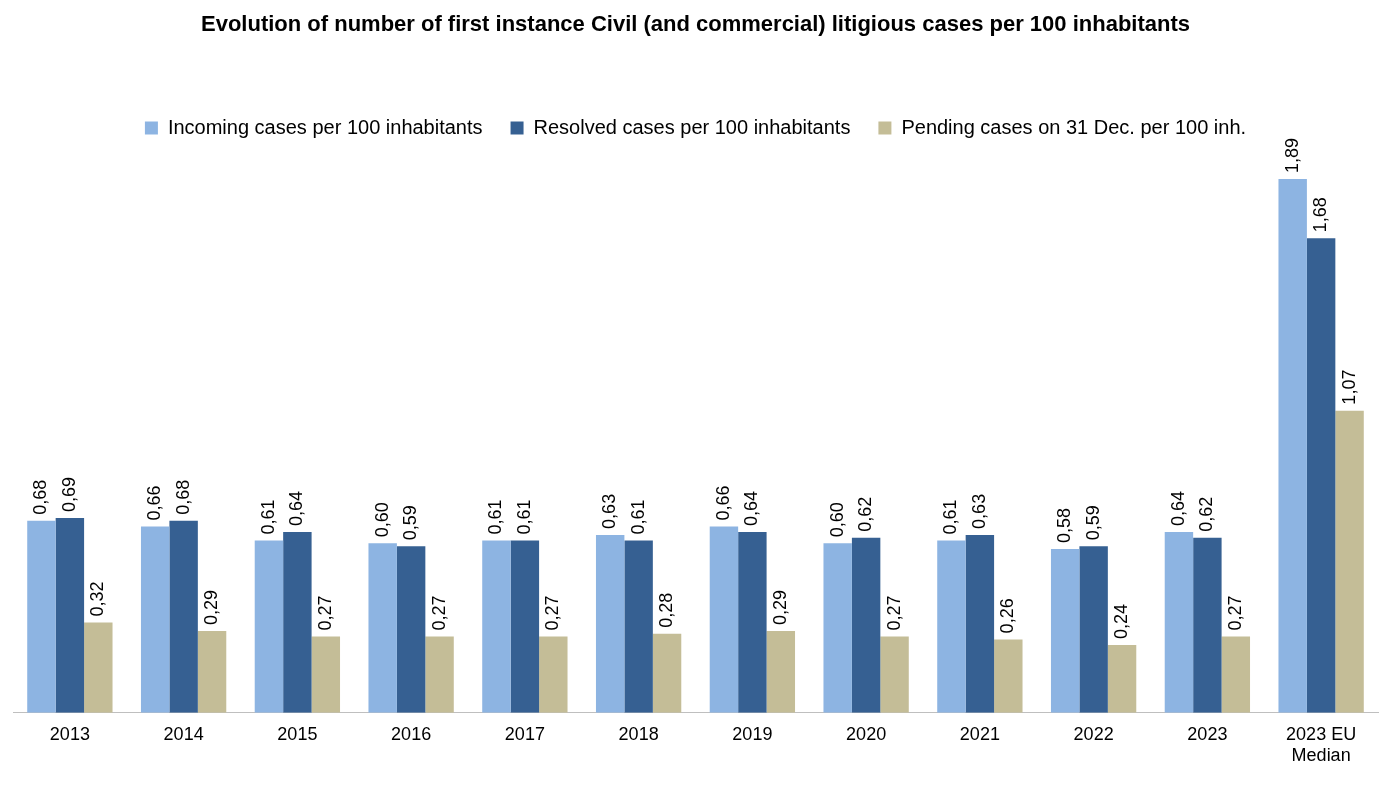 The image size is (1391, 810). I want to click on x-tick-label: 2013, so click(69, 733).